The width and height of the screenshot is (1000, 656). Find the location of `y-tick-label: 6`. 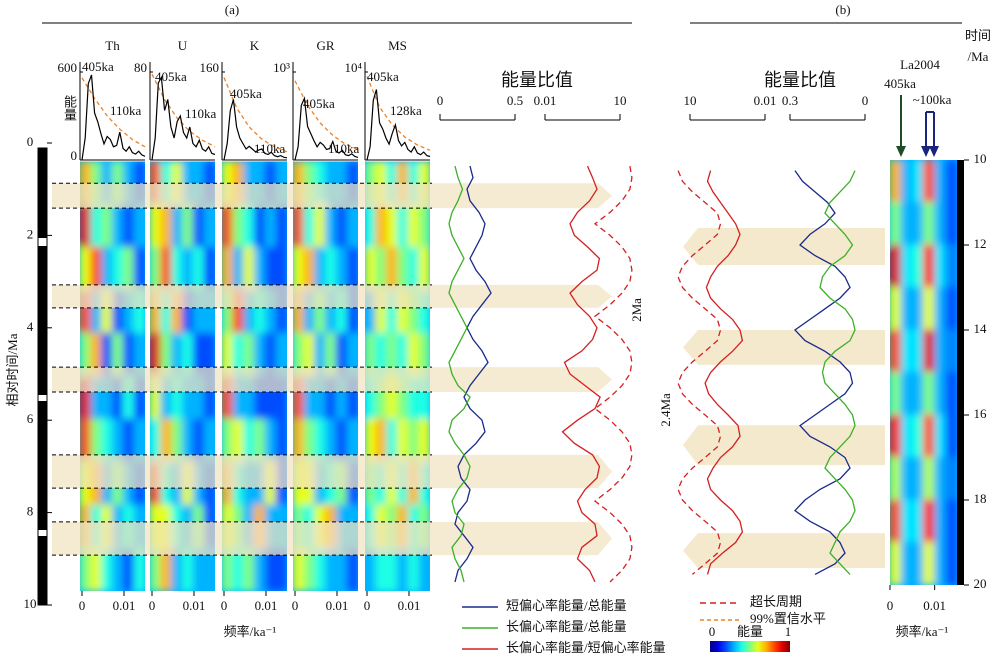

y-tick-label: 6 is located at coordinates (30, 418).